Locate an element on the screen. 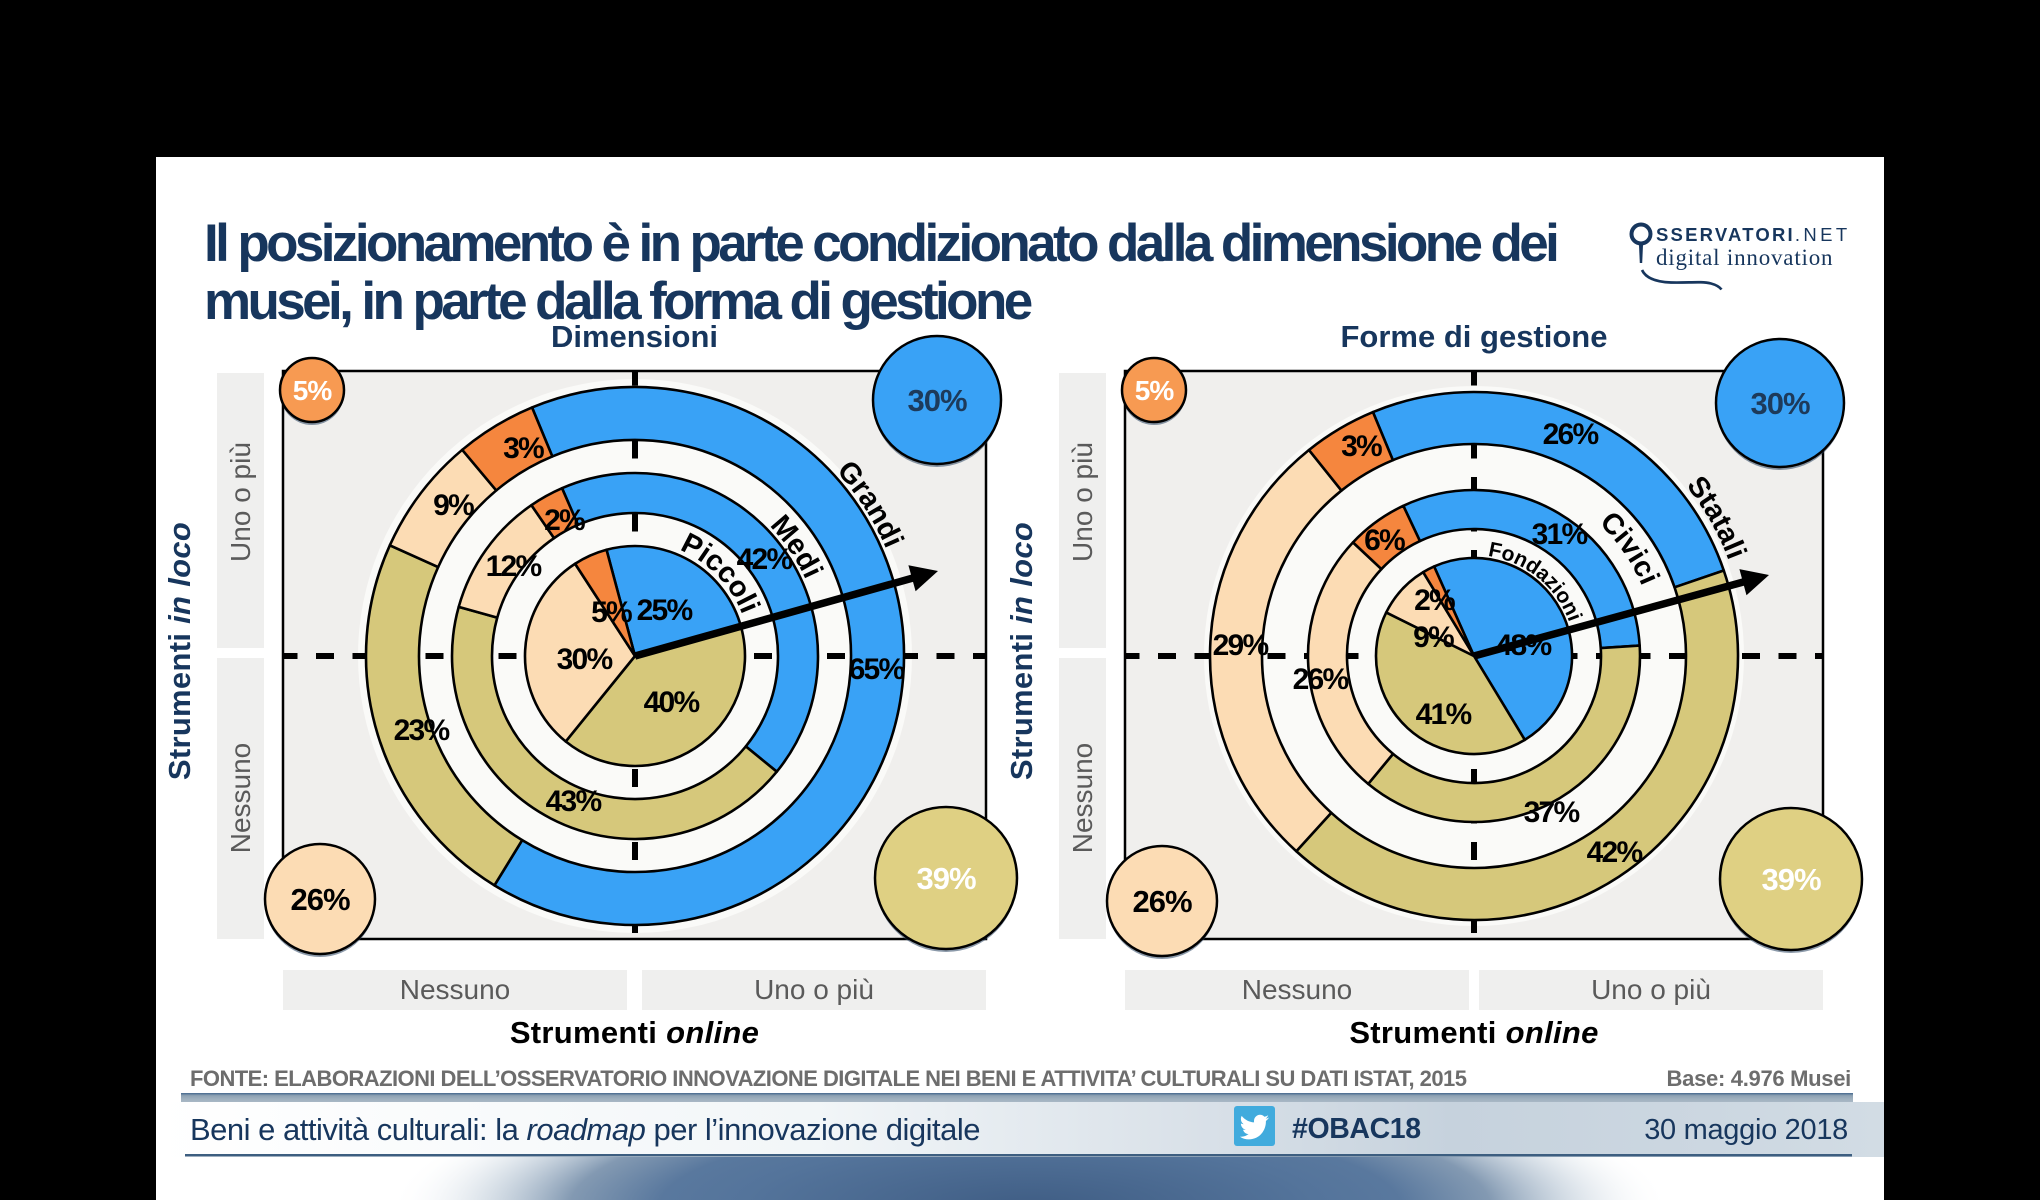  svg-text:musei, in parte dalla forma di: musei, in parte dalla forma di gestione is located at coordinates (618, 301).